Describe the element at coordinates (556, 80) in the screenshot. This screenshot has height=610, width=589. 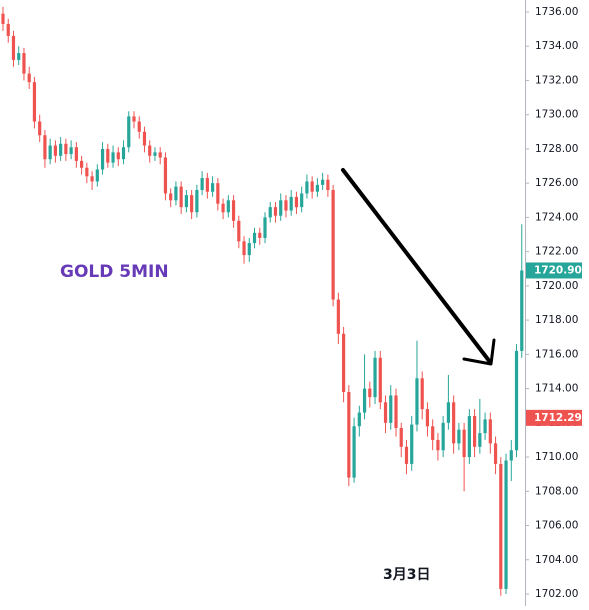
I see `y-tick-label: 1732.00` at that location.